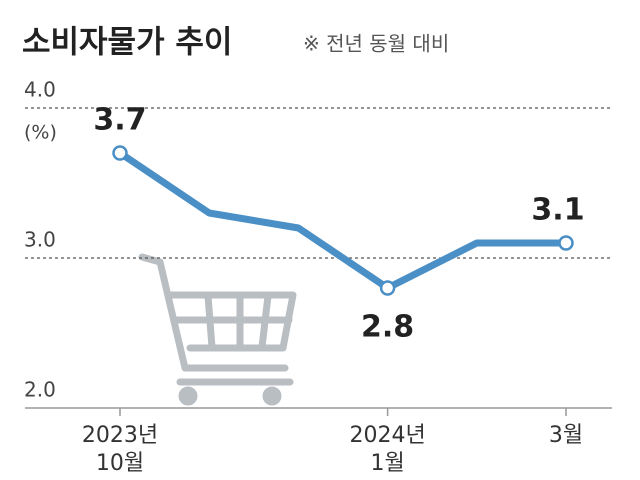 Image resolution: width=640 pixels, height=480 pixels. Describe the element at coordinates (217, 329) in the screenshot. I see `cart-icon` at that location.